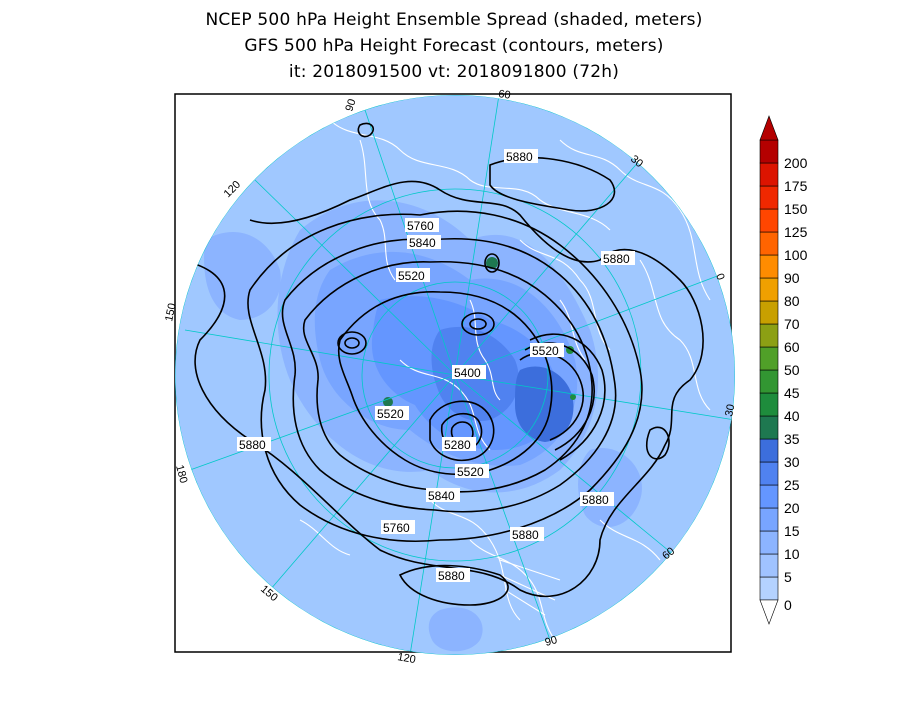  What do you see at coordinates (181, 474) in the screenshot?
I see `meridian-label: 180` at bounding box center [181, 474].